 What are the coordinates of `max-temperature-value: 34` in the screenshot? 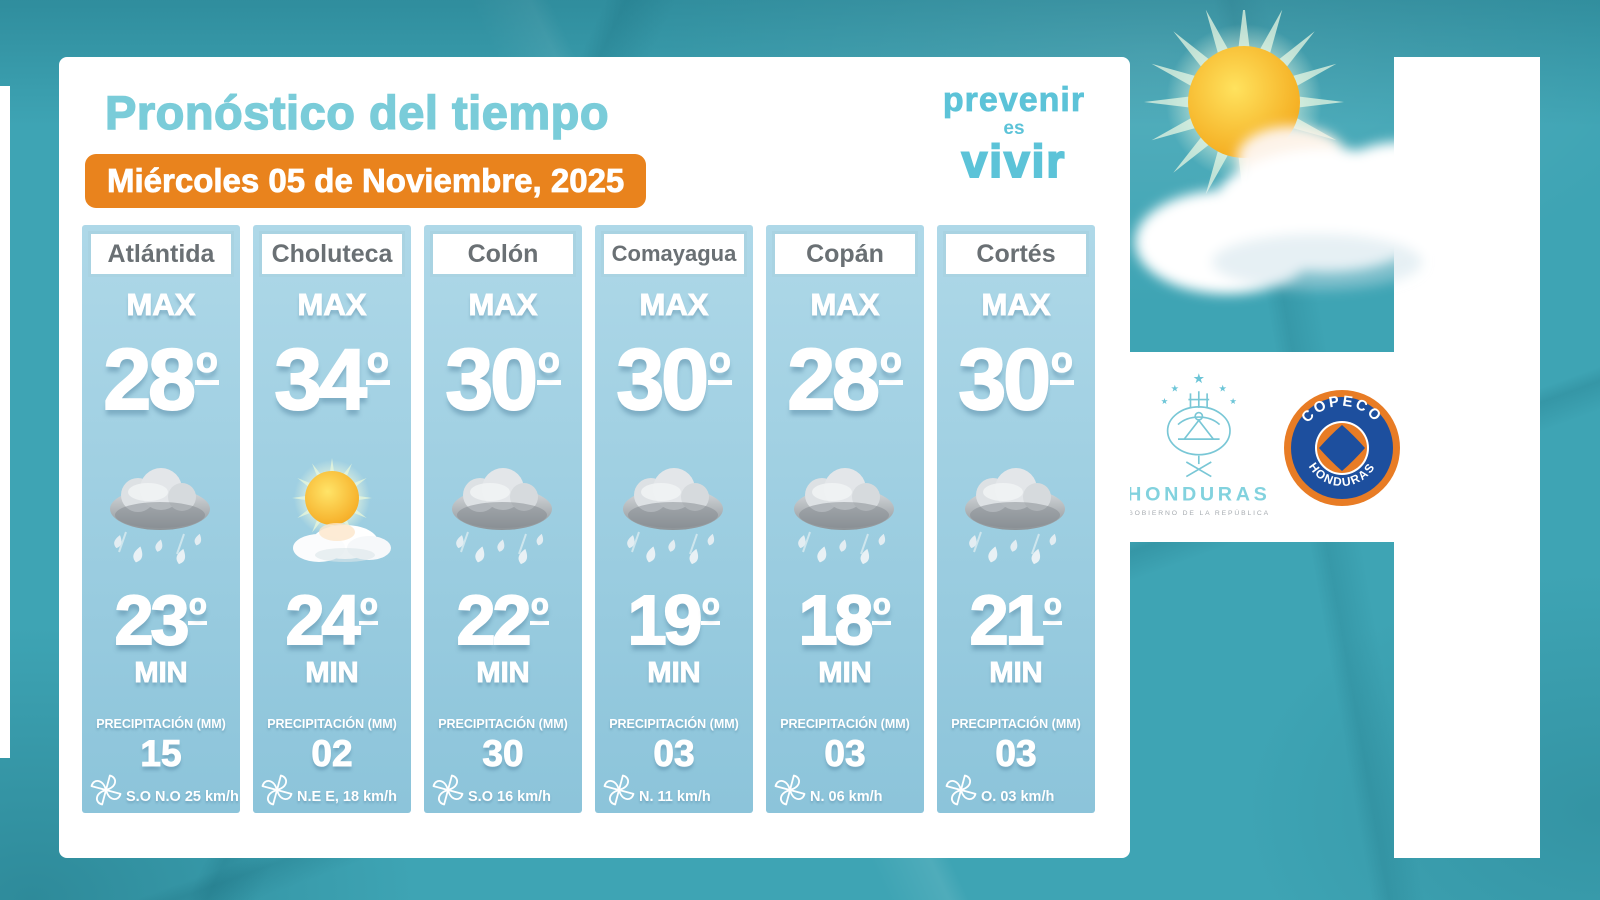 It's located at (320, 380).